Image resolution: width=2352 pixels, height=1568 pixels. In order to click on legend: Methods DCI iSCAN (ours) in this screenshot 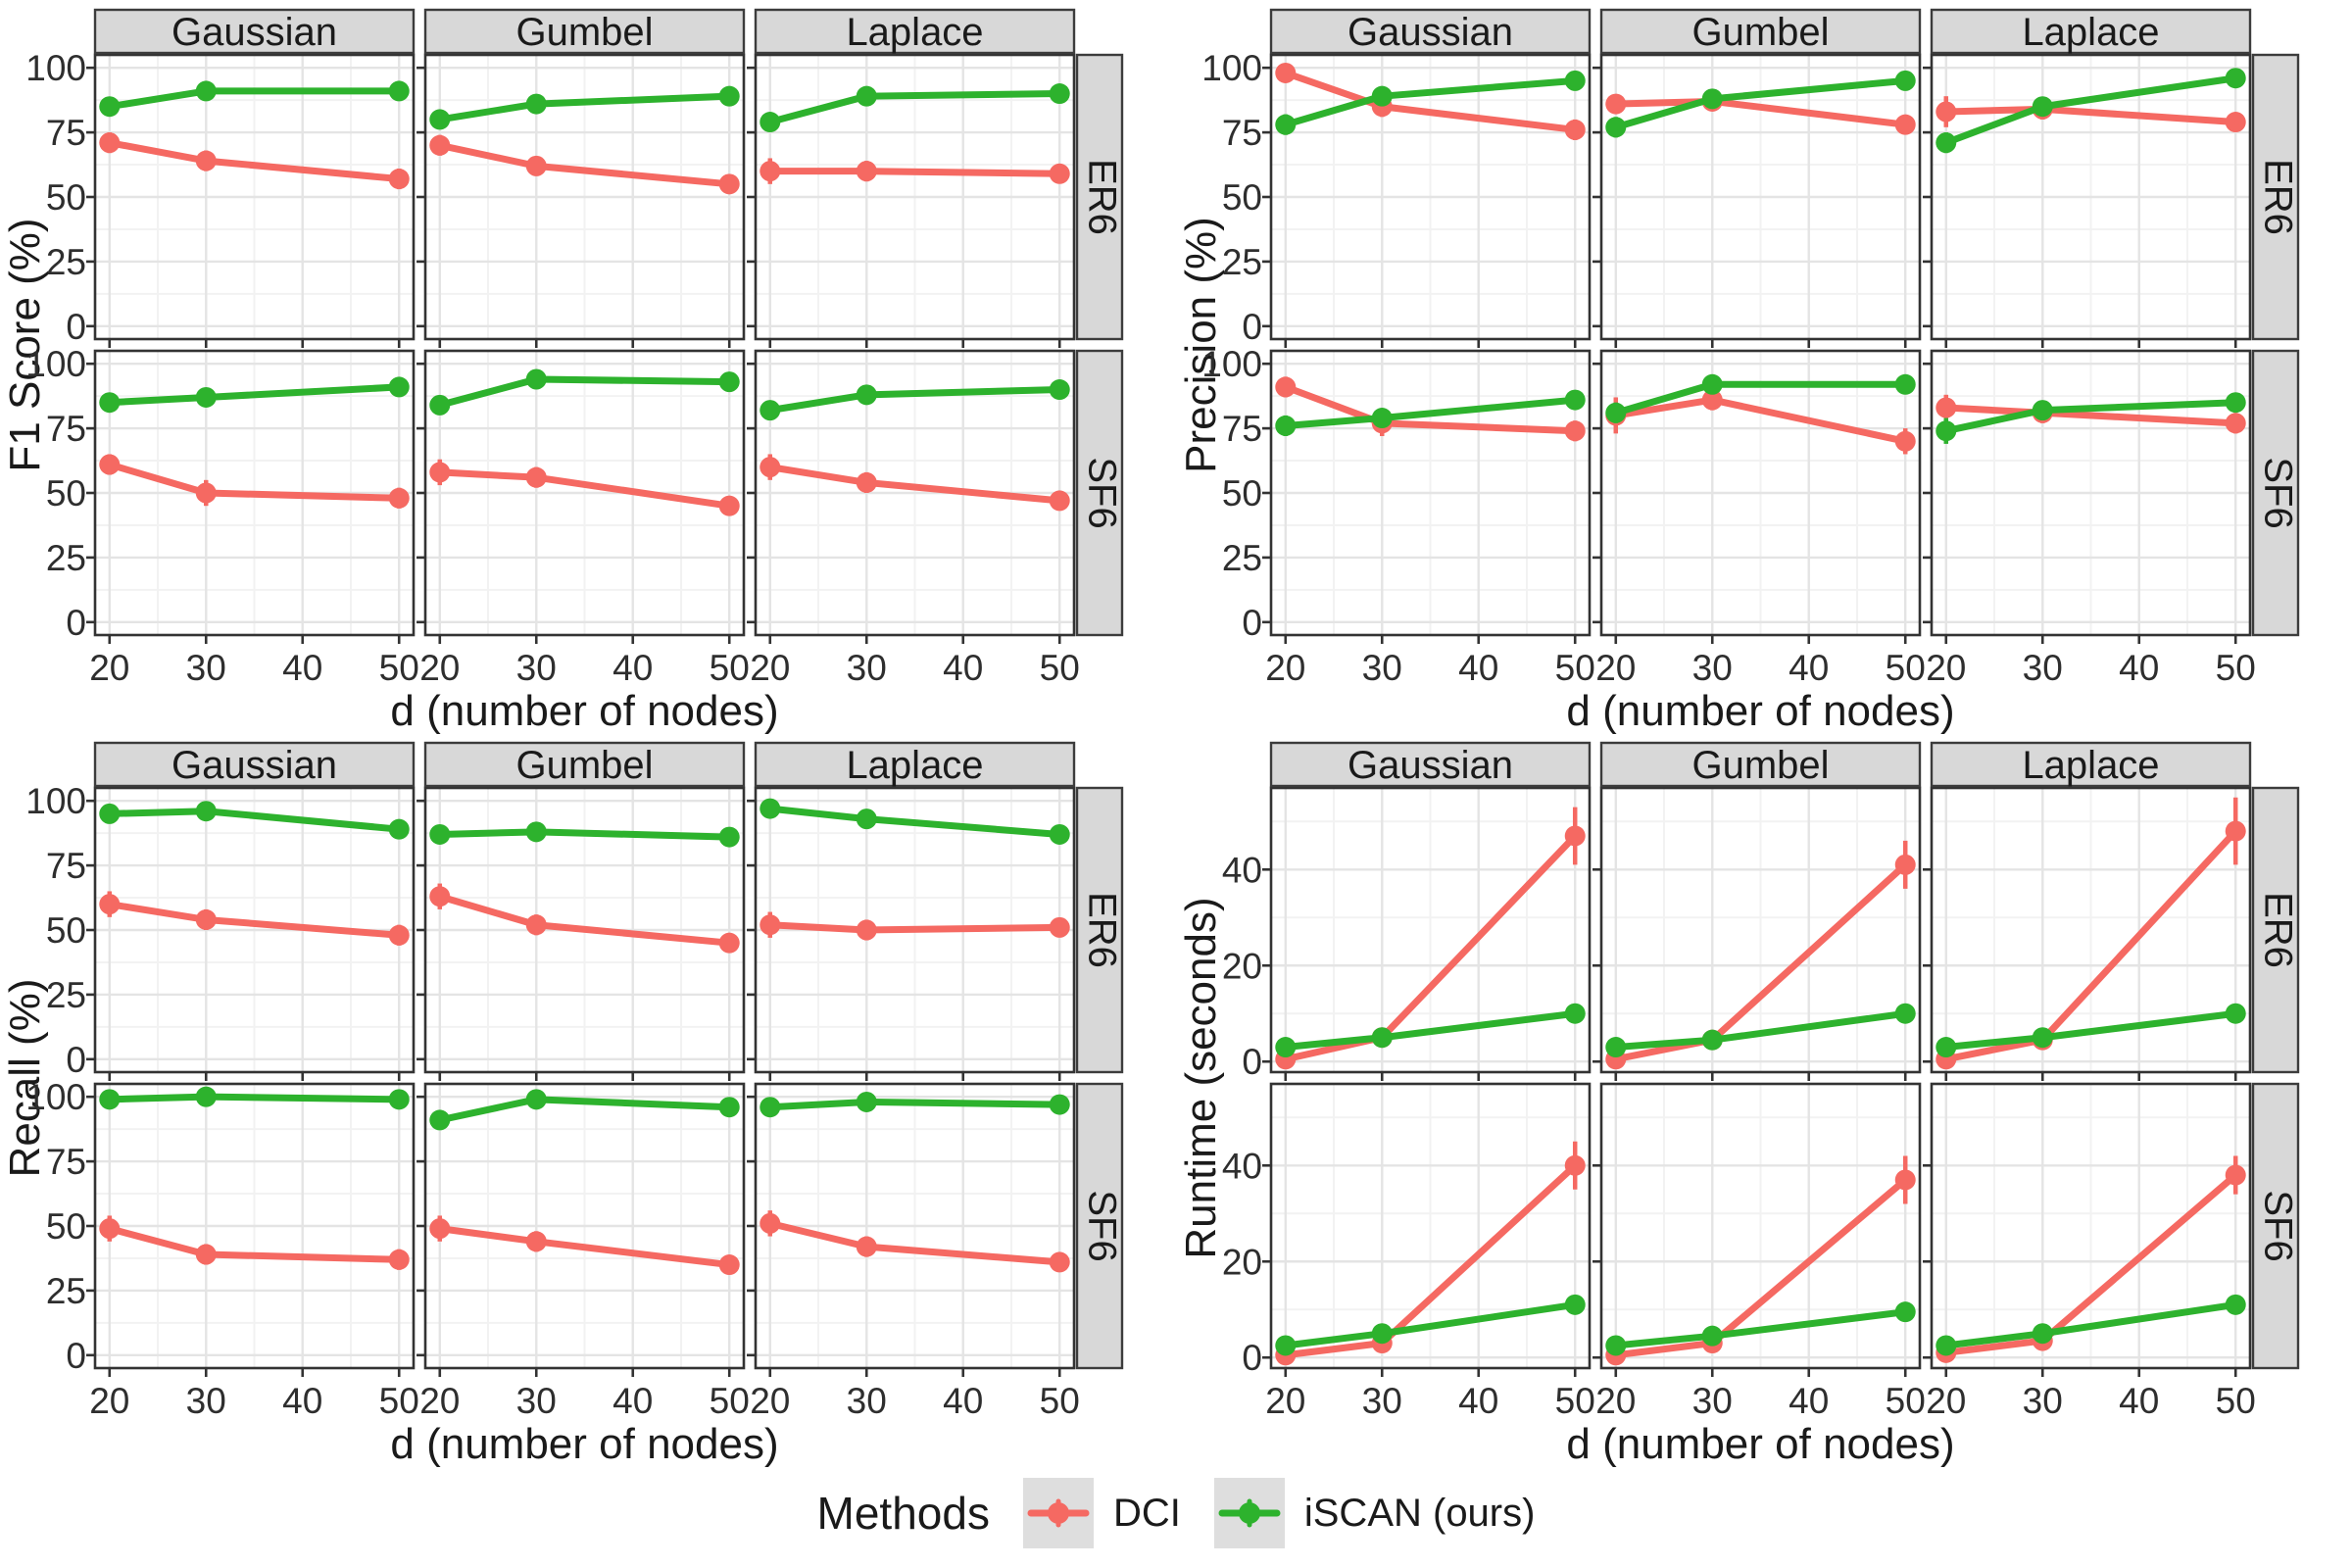, I will do `click(1176, 1513)`.